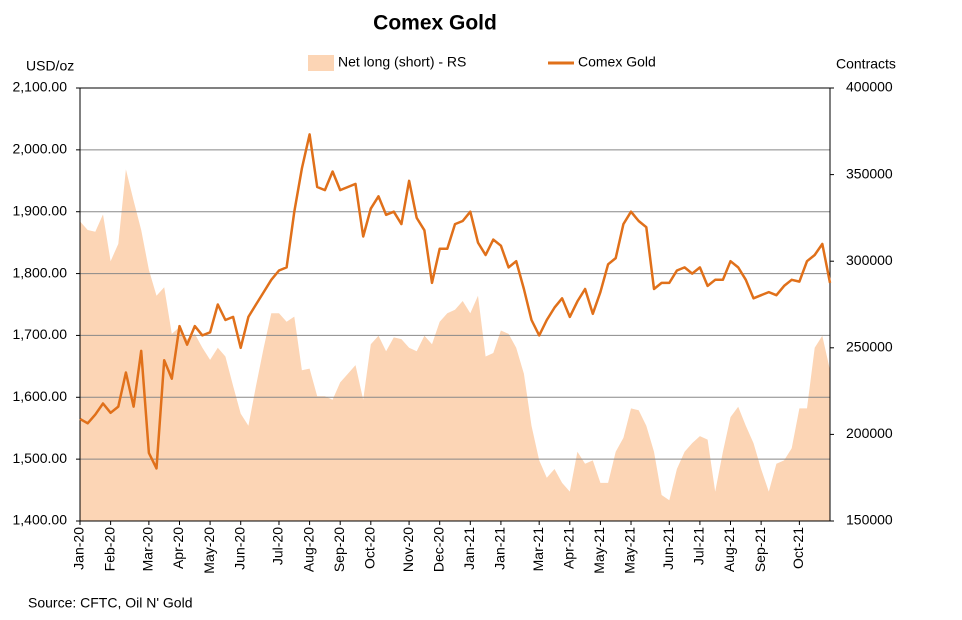  What do you see at coordinates (370, 548) in the screenshot?
I see `x-tick-label: Oct-20` at bounding box center [370, 548].